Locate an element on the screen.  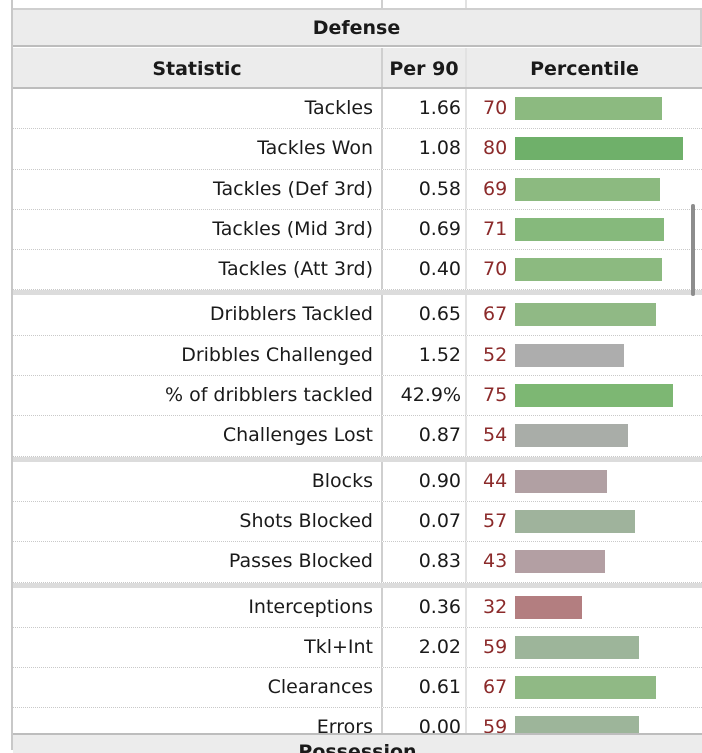
section-title: Defense is located at coordinates (357, 28).